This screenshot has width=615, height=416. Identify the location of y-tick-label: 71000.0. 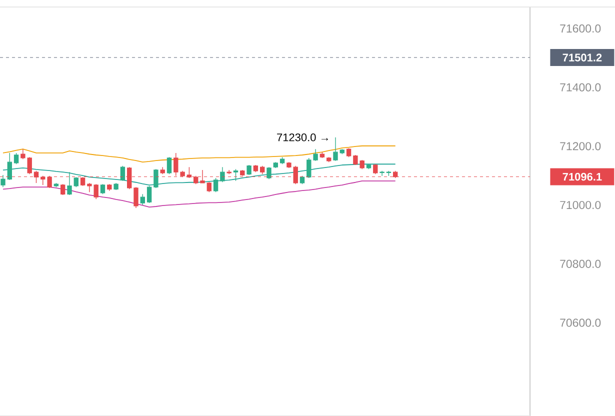
(580, 205).